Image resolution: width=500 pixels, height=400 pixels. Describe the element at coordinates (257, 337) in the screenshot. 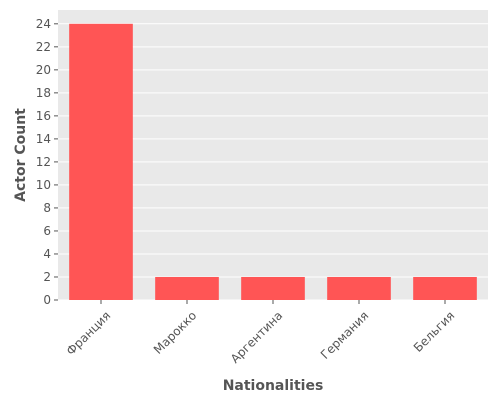

I see `x-tick-label: Аргентина` at that location.